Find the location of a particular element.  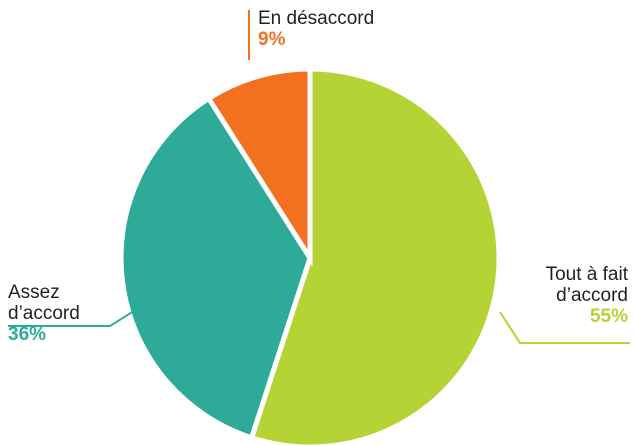

category-label: Tout à fait d’accord is located at coordinates (586, 285).